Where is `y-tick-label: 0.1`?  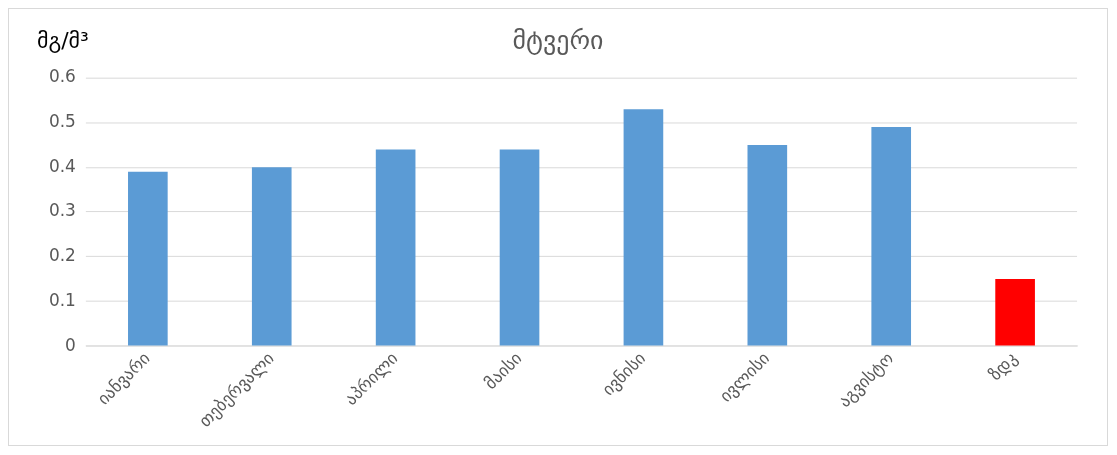
y-tick-label: 0.1 is located at coordinates (62, 299).